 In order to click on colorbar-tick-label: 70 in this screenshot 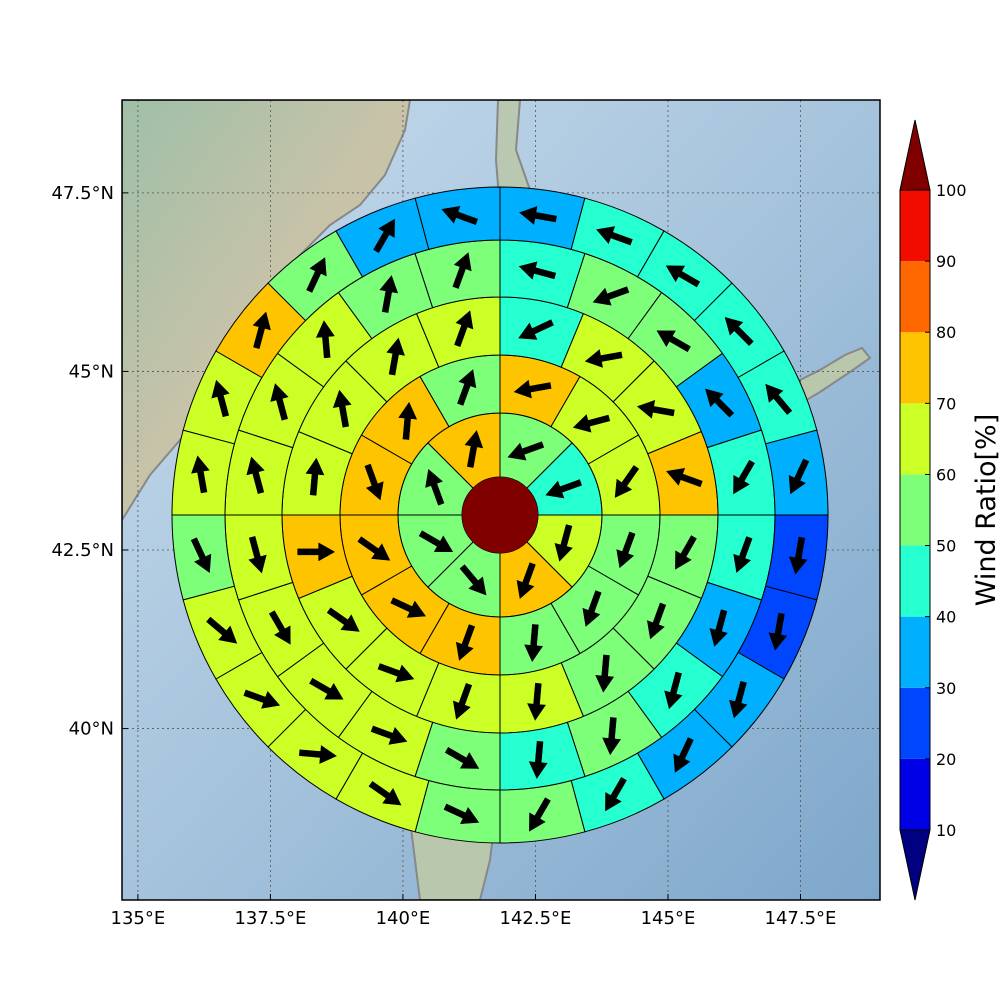, I will do `click(946, 403)`.